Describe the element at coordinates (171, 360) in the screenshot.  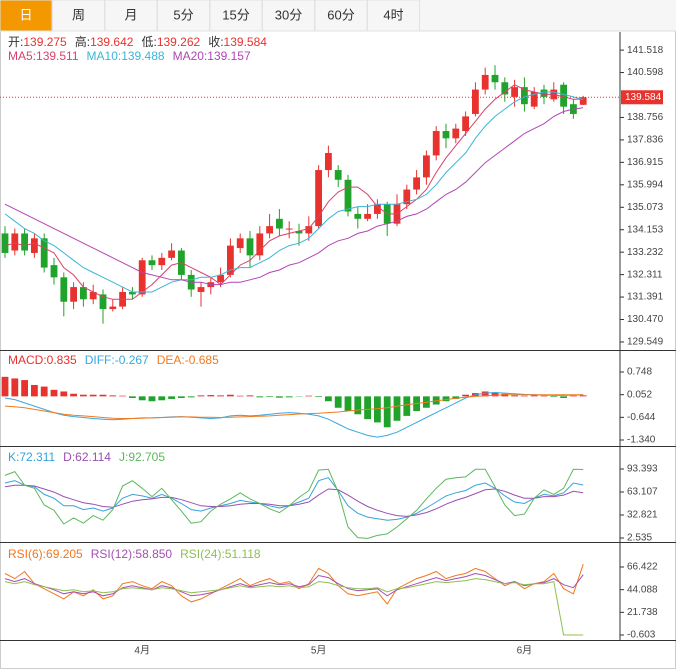
I see `legend-text: DEA:` at that location.